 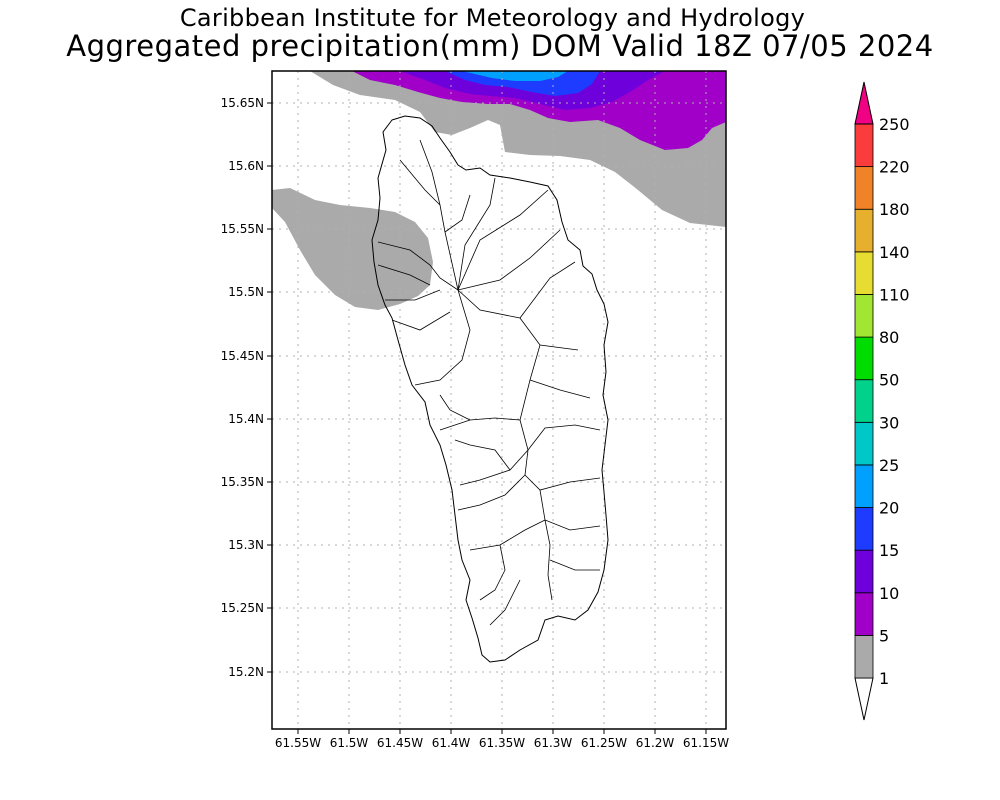 What do you see at coordinates (242, 482) in the screenshot?
I see `lat-label: 15.35N` at bounding box center [242, 482].